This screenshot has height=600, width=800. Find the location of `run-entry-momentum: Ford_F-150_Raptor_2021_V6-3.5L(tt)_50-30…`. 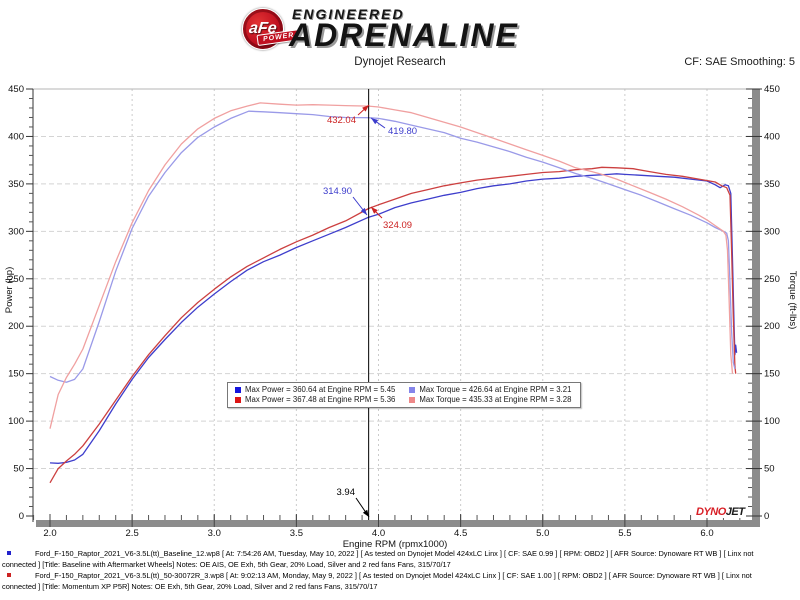

run-entry-momentum: Ford_F-150_Raptor_2021_V6-3.5L(tt)_50-30… is located at coordinates (400, 581).